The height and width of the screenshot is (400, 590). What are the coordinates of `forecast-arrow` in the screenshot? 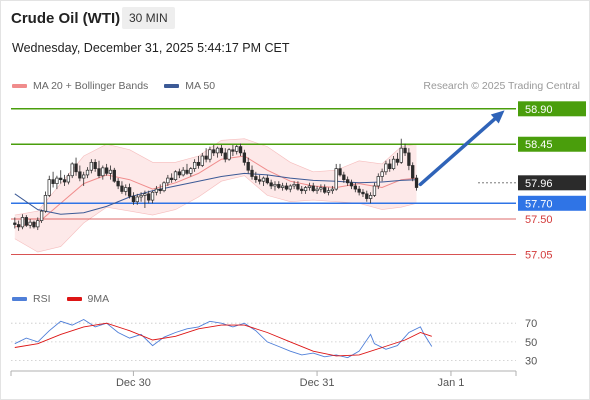 It's located at (461, 148).